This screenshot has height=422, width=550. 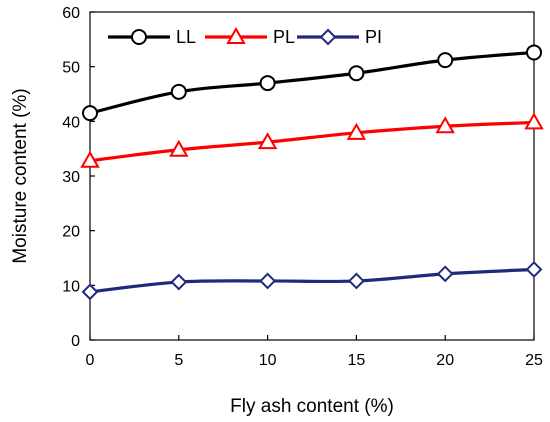 I want to click on y-tick-label: 30, so click(x=71, y=177).